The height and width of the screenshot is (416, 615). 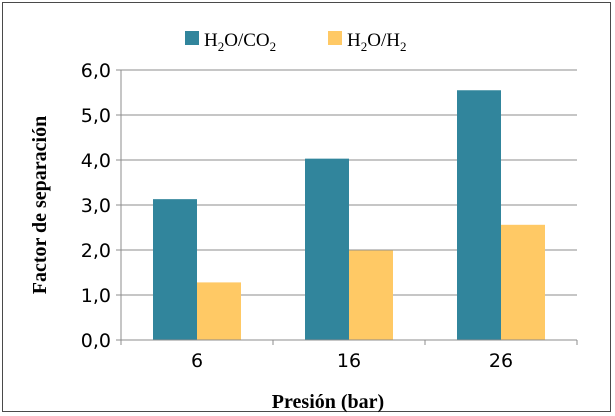 What do you see at coordinates (335, 38) in the screenshot?
I see `legend-swatch-h2o-h2` at bounding box center [335, 38].